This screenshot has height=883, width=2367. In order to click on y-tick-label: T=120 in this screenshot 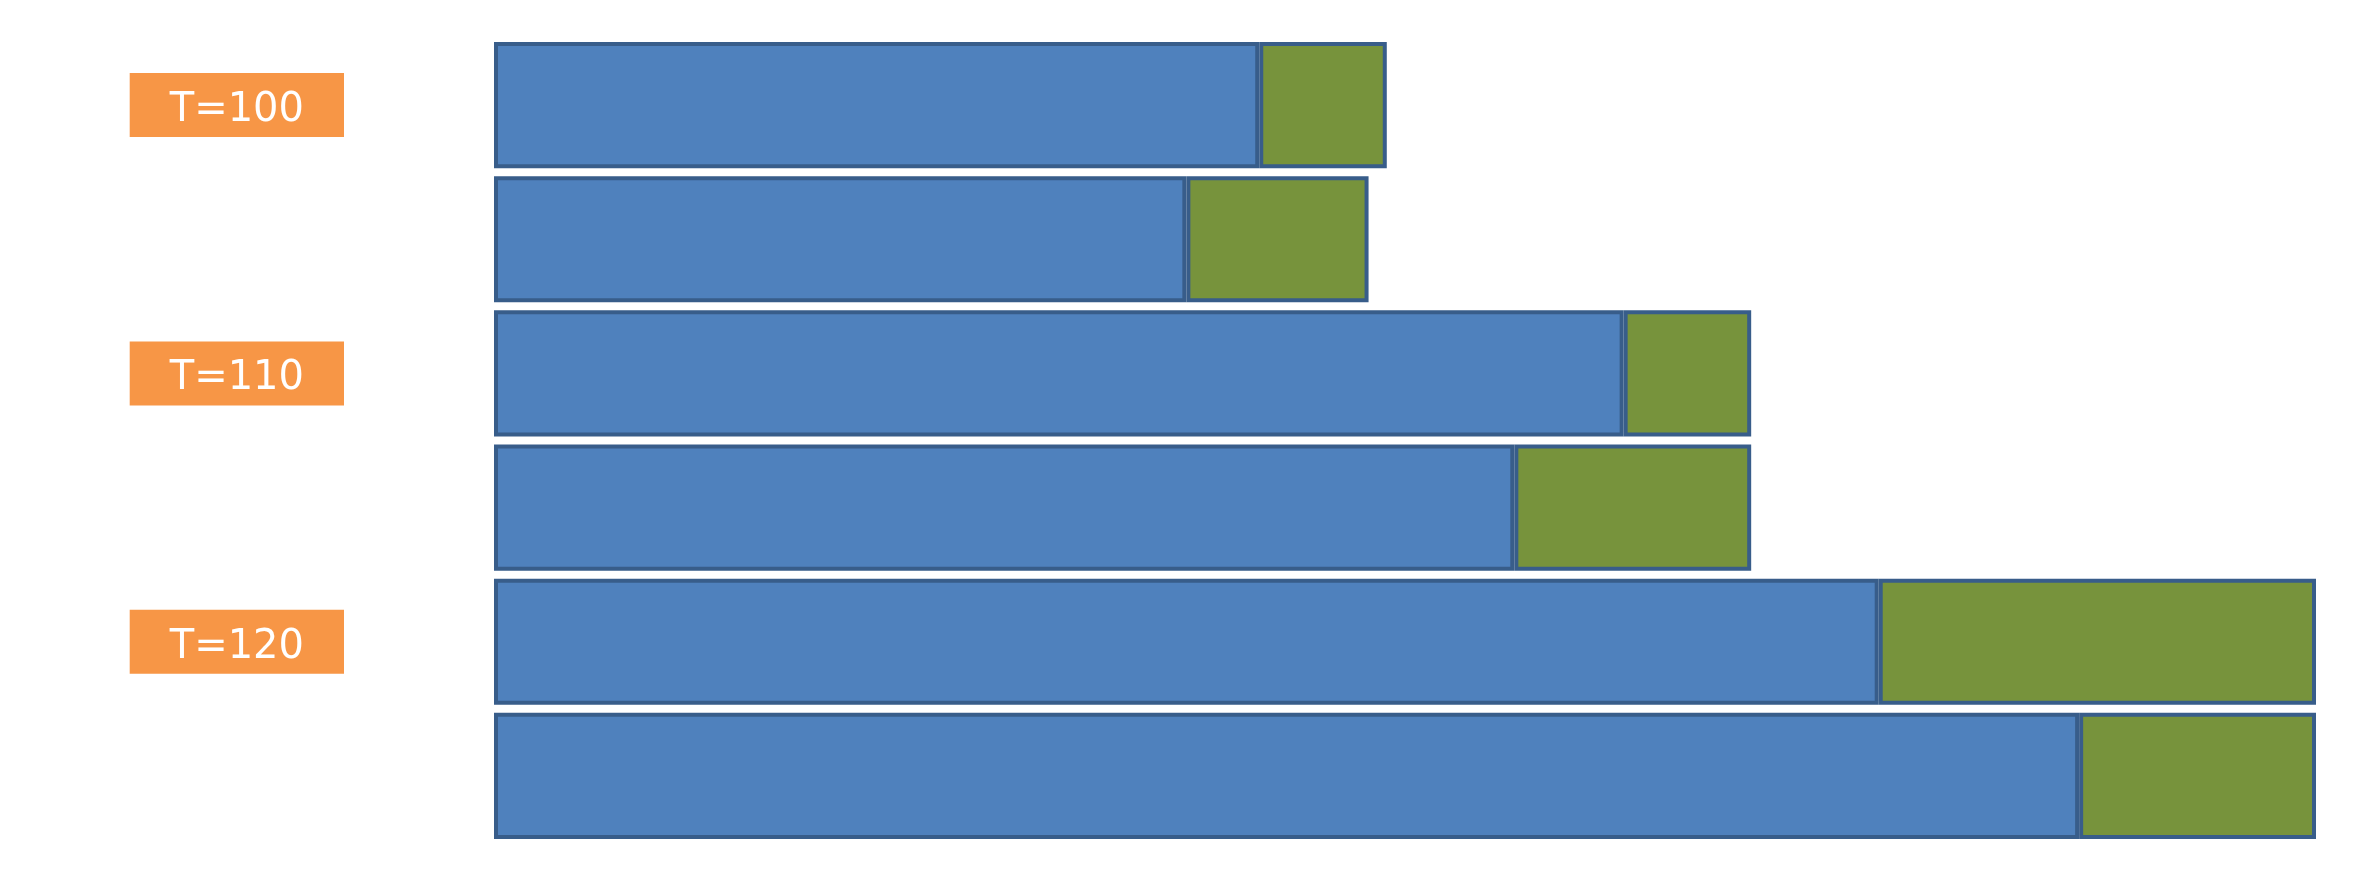, I will do `click(236, 643)`.